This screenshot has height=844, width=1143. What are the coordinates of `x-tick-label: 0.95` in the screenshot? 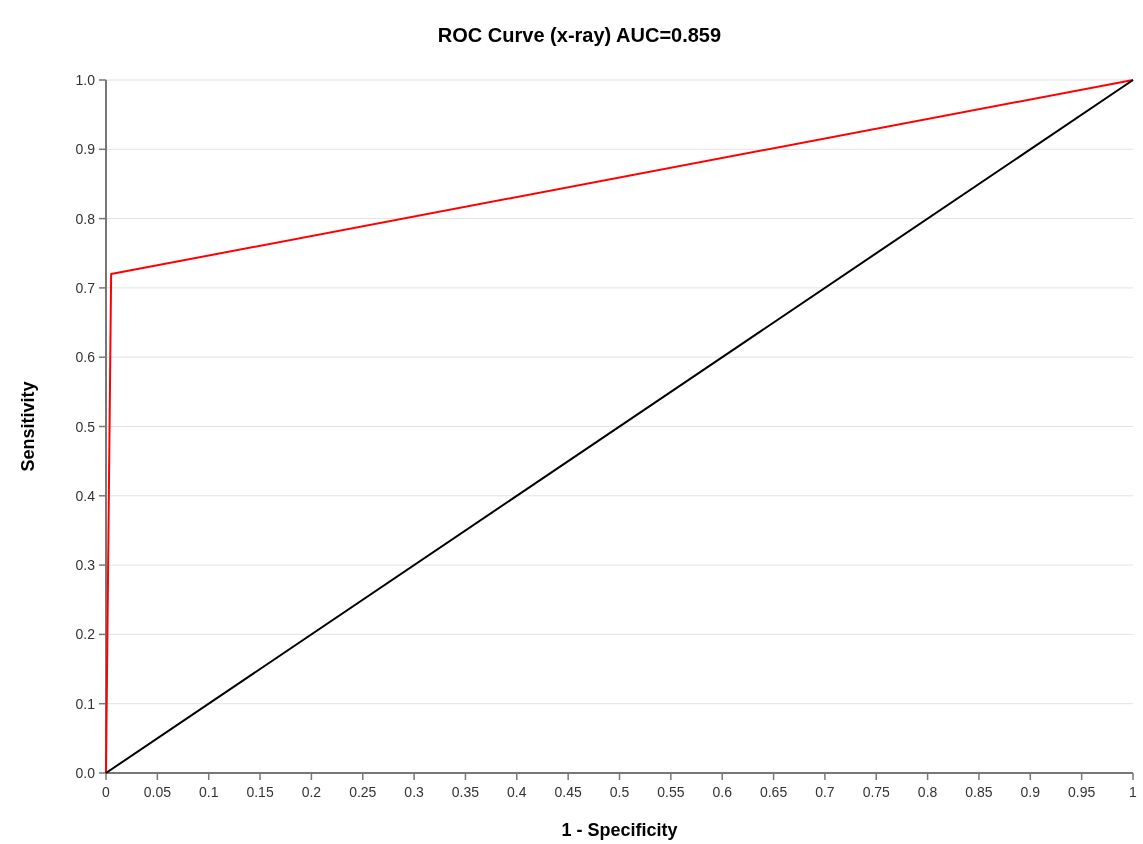 It's located at (1082, 792).